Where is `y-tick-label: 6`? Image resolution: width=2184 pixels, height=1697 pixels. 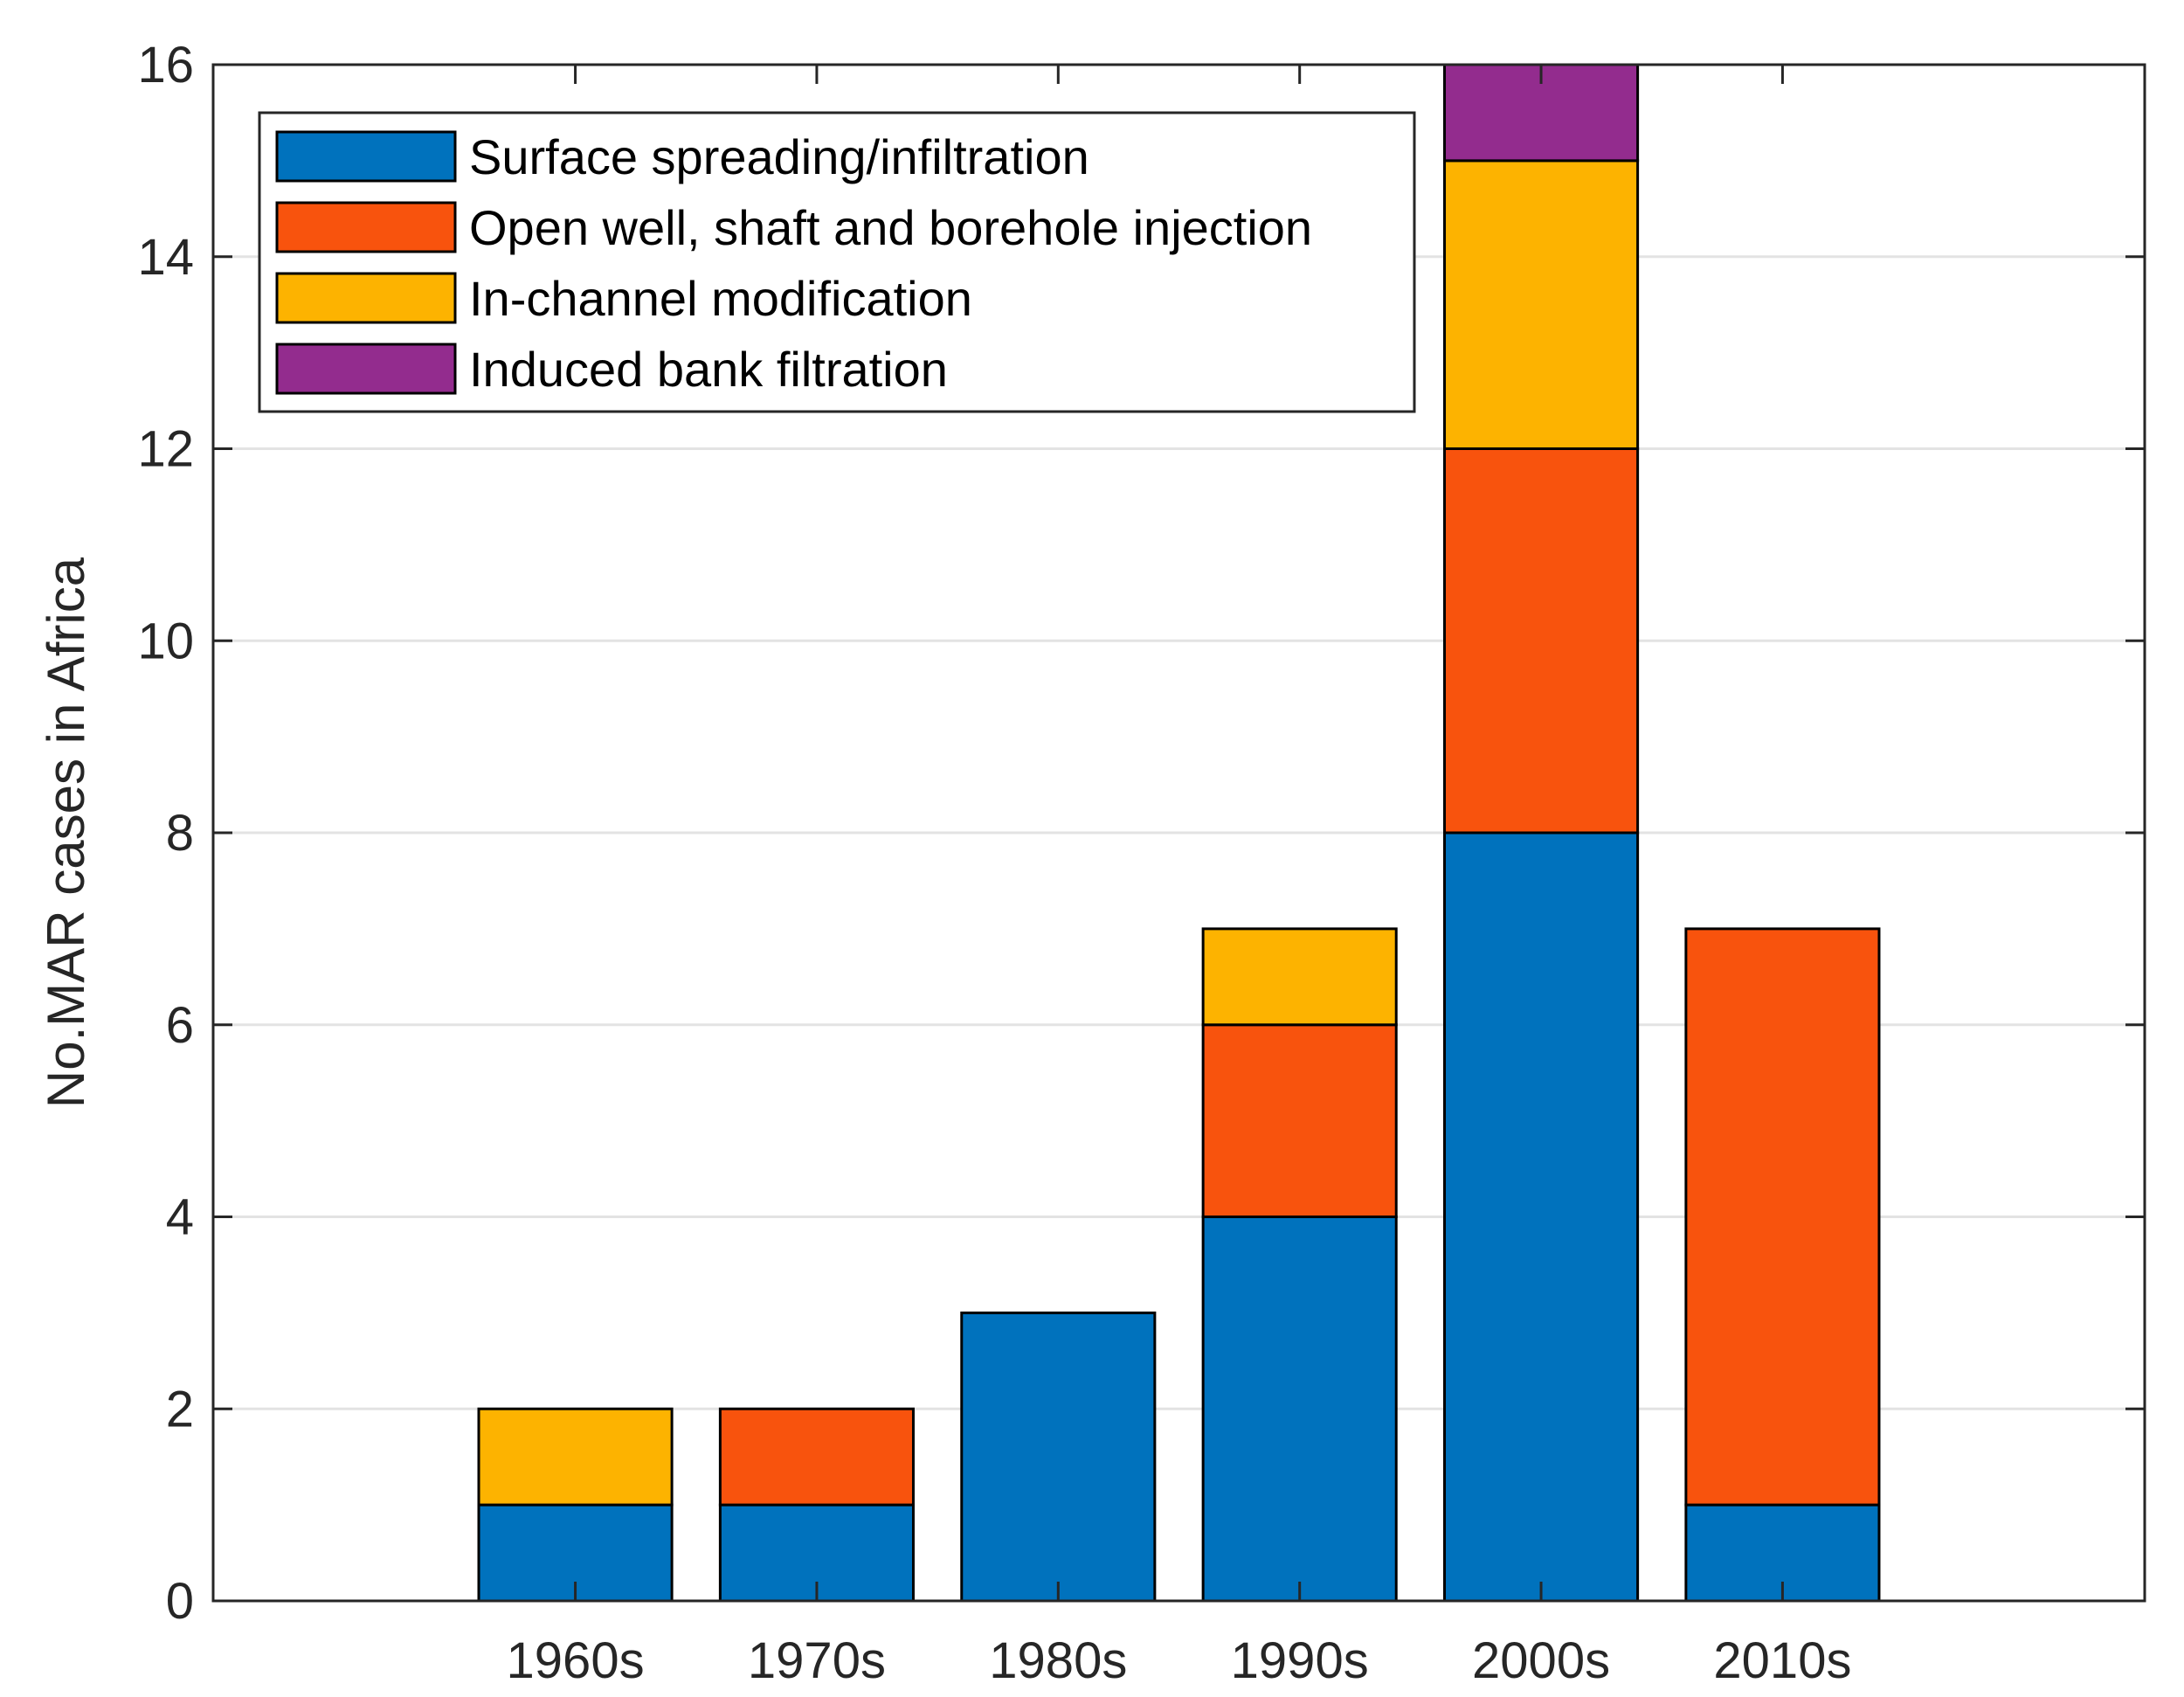 y-tick-label: 6 is located at coordinates (180, 1025).